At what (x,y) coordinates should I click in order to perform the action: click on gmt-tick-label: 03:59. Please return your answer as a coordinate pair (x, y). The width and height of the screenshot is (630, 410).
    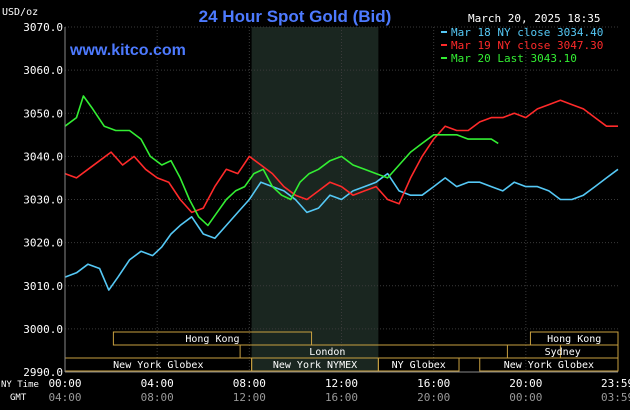
    Looking at the image, I should click on (615, 397).